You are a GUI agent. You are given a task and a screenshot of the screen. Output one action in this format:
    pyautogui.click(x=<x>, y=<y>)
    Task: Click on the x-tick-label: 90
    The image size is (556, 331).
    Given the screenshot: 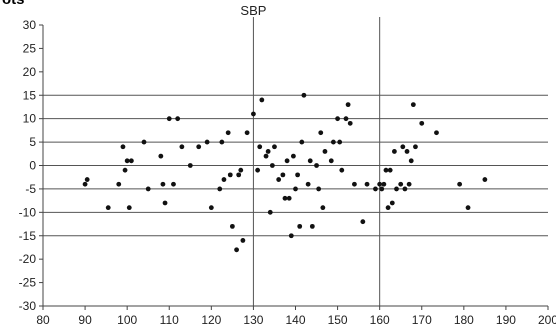 What is the action you would take?
    pyautogui.click(x=85, y=320)
    